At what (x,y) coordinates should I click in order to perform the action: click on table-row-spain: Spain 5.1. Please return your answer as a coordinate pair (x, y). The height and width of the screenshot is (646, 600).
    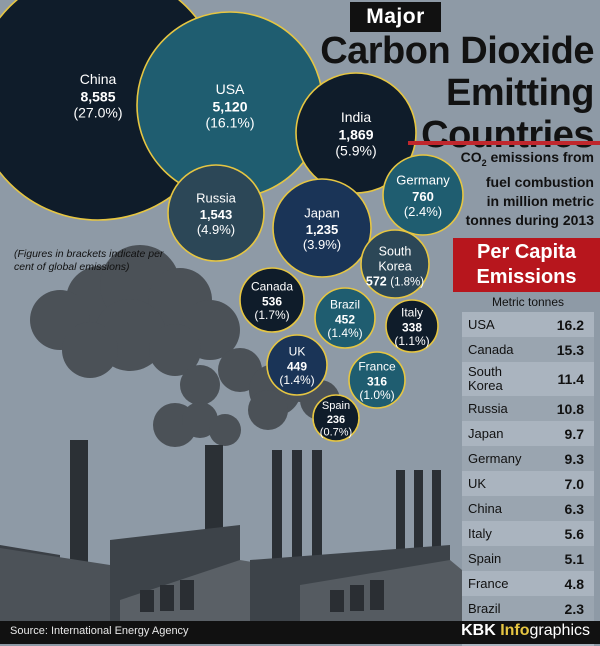
    Looking at the image, I should click on (528, 558).